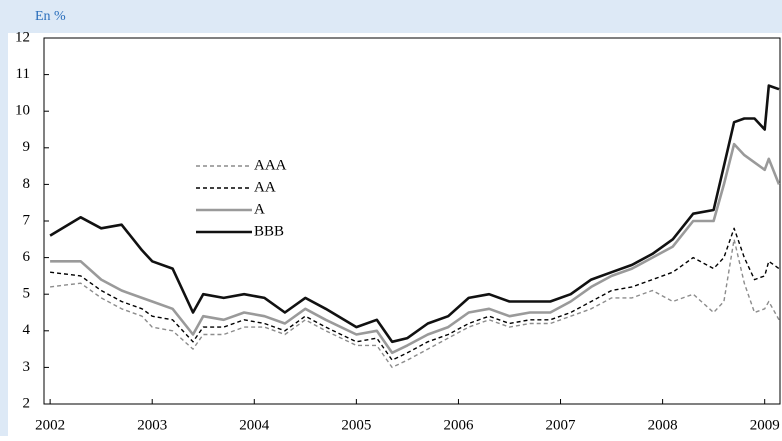 The width and height of the screenshot is (782, 441). What do you see at coordinates (50, 16) in the screenshot?
I see `unit-label: En %` at bounding box center [50, 16].